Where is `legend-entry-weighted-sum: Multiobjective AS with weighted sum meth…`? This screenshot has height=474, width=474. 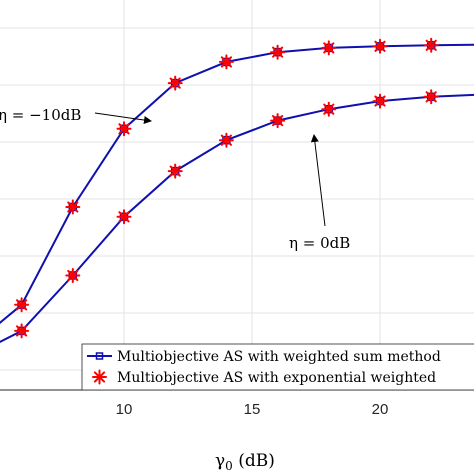
legend-entry-weighted-sum: Multiobjective AS with weighted sum meth… is located at coordinates (264, 357).